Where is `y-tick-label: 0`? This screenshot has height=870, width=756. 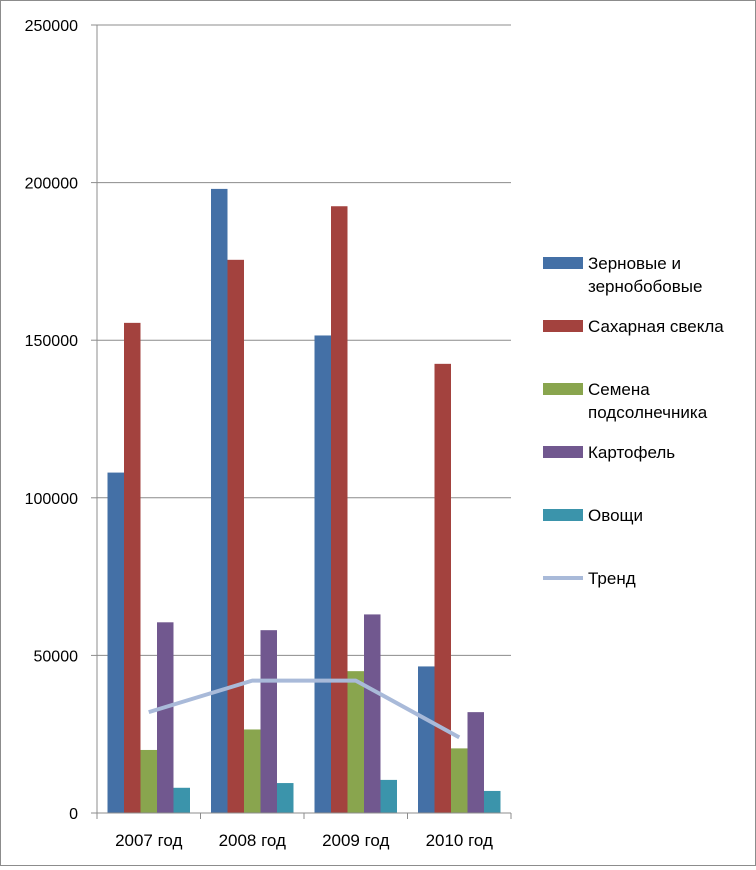
y-tick-label: 0 is located at coordinates (73, 814).